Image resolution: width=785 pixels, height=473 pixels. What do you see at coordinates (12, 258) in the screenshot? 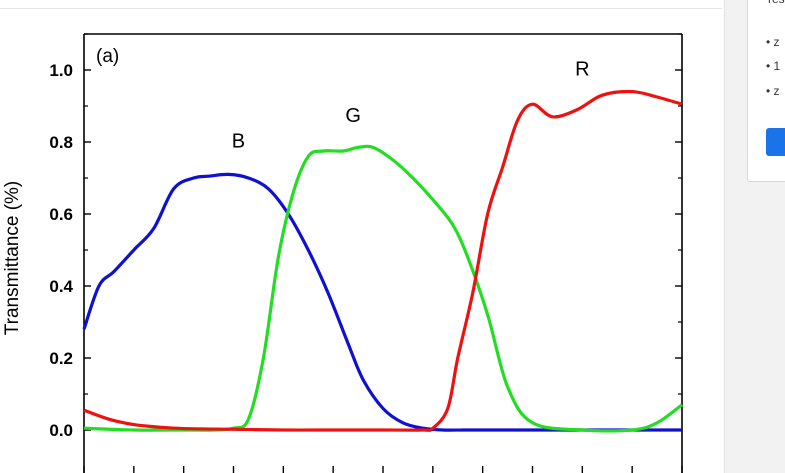
I see `y-axis-label: Transmittance (%)` at bounding box center [12, 258].